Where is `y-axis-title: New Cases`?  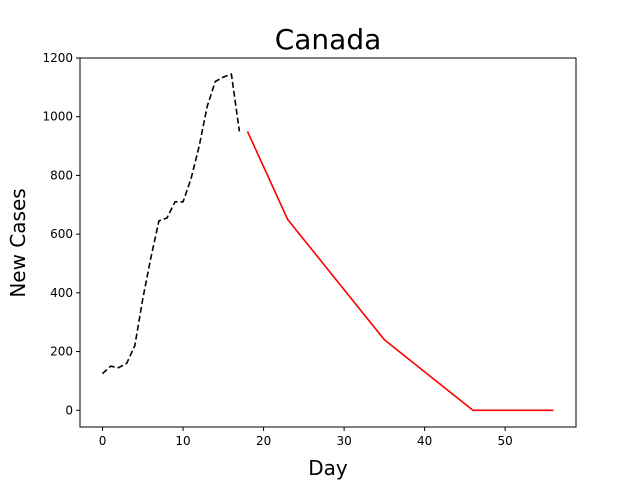 y-axis-title: New Cases is located at coordinates (18, 242).